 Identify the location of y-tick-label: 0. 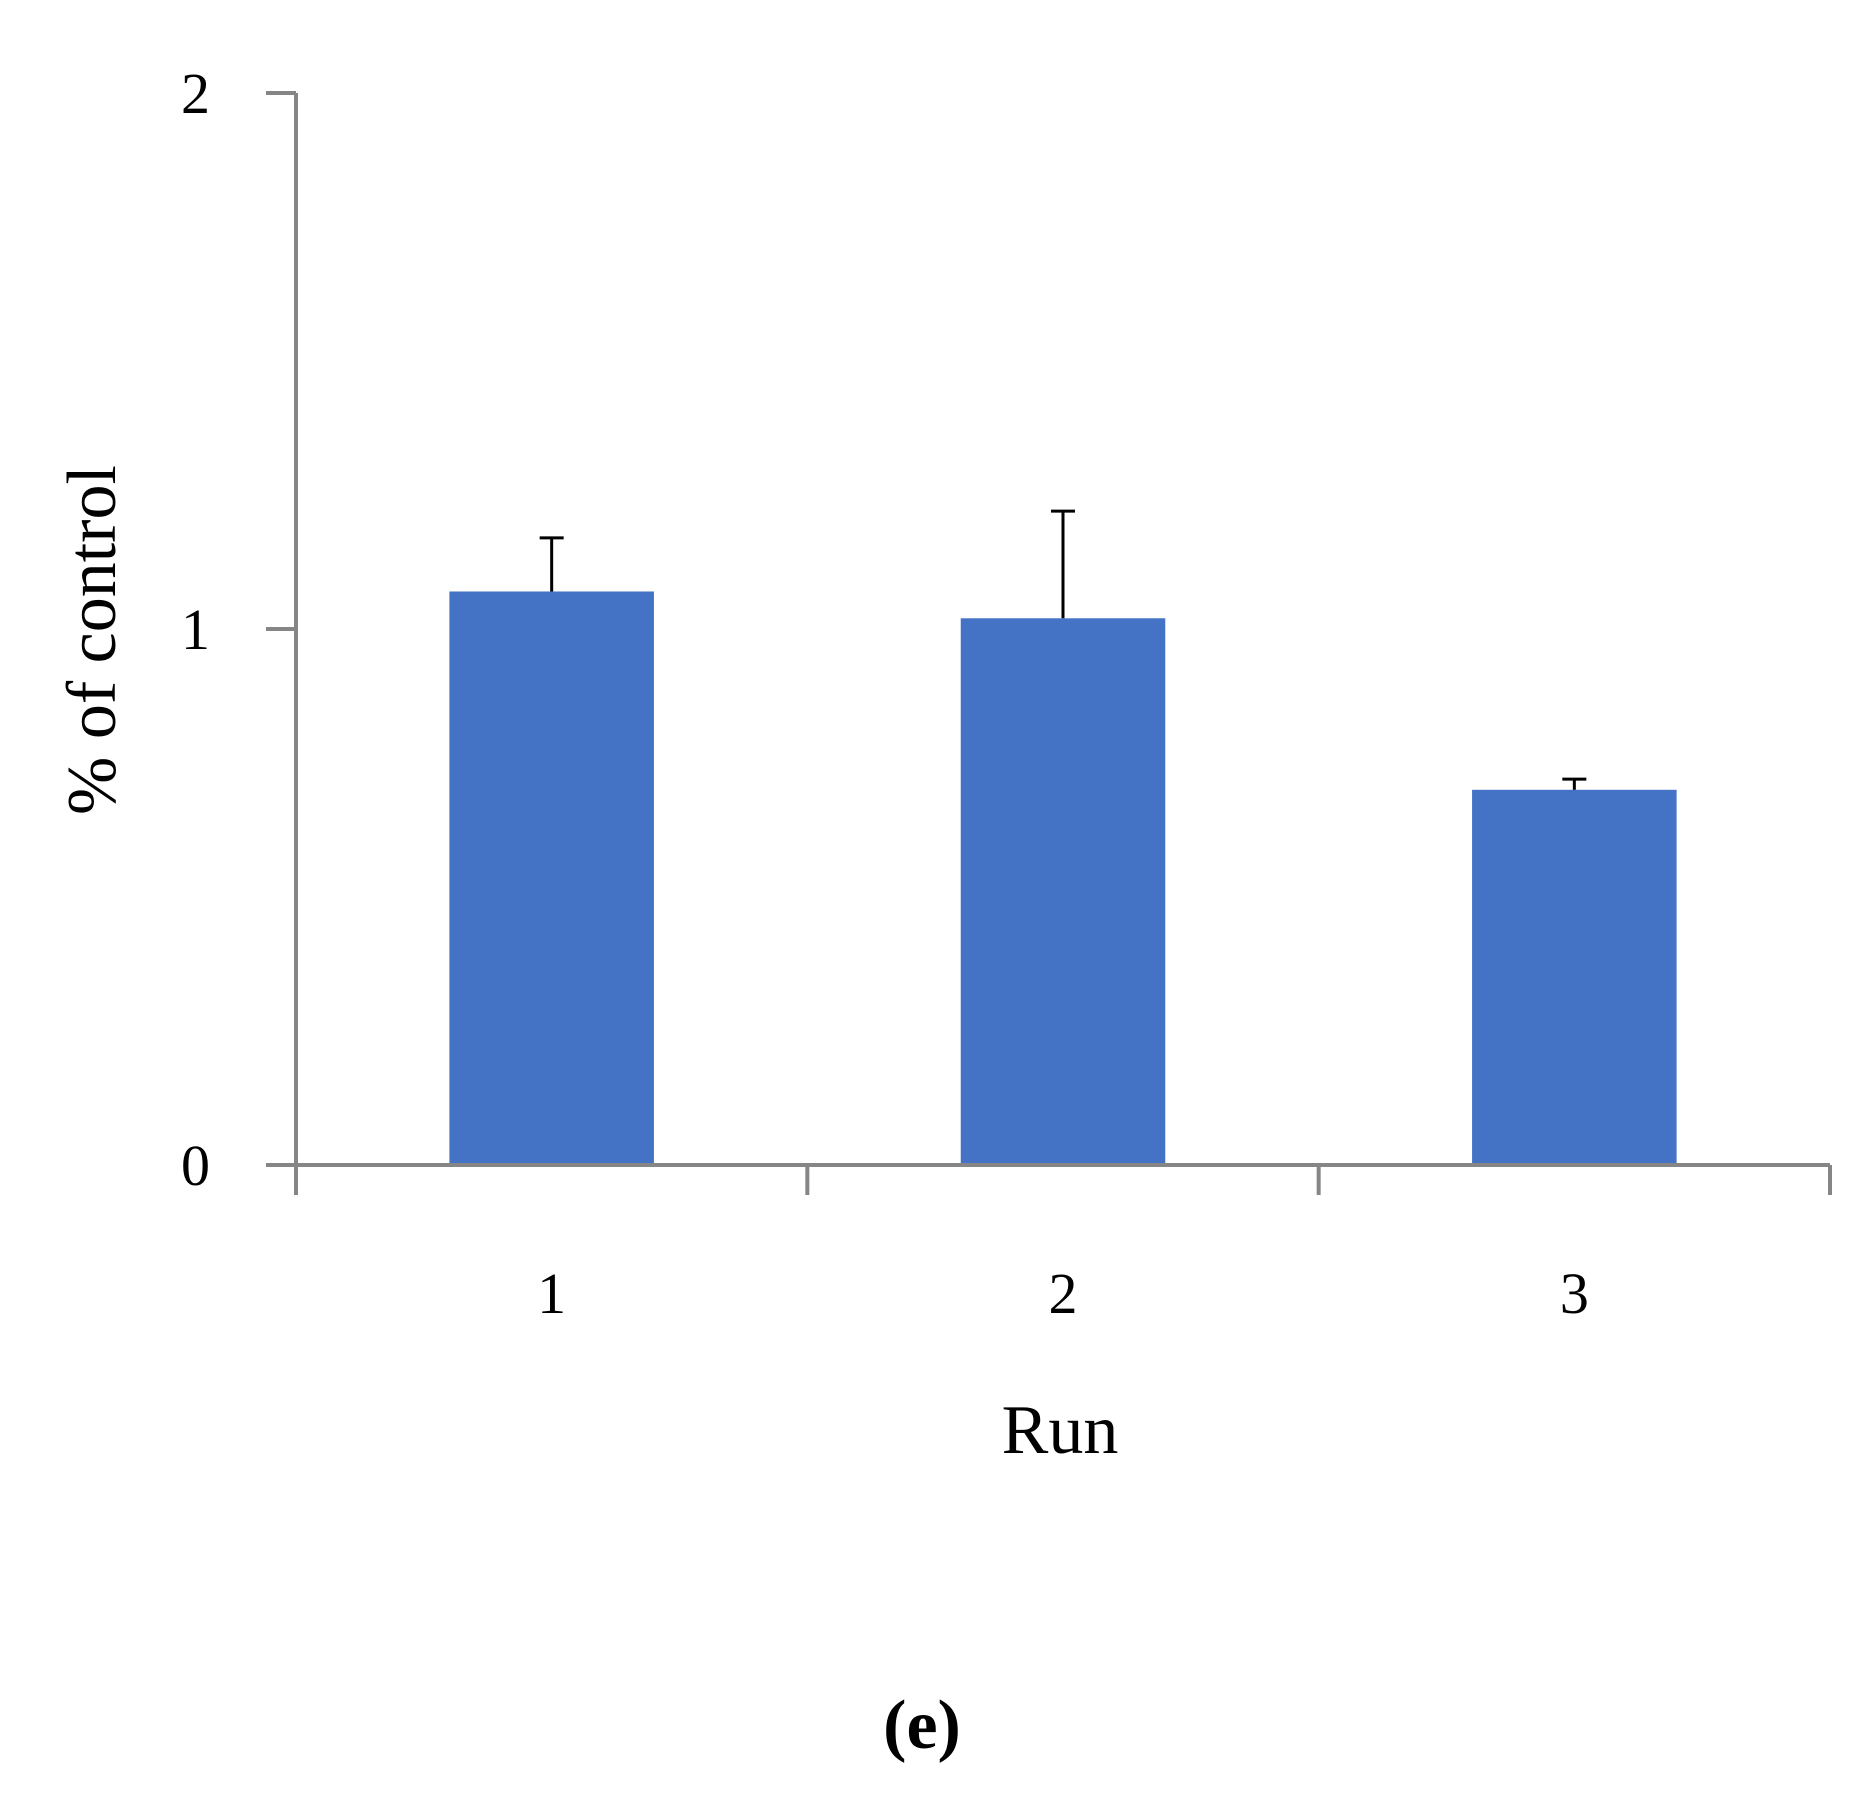
(195, 1165).